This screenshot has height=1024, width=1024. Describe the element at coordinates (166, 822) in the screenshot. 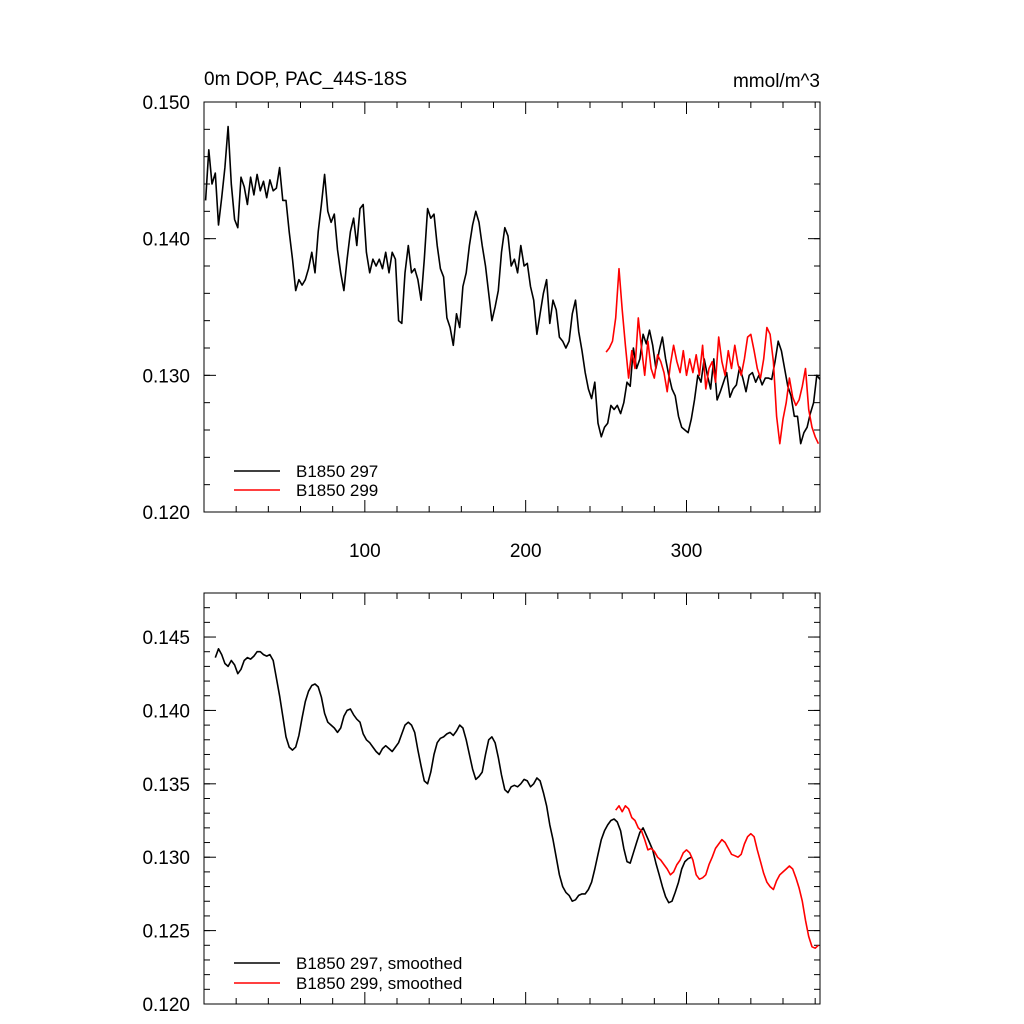

I see `bottom-panel-y-tick-labels: 0.120 0.125 0.130 0.135 0.140 0.145` at that location.